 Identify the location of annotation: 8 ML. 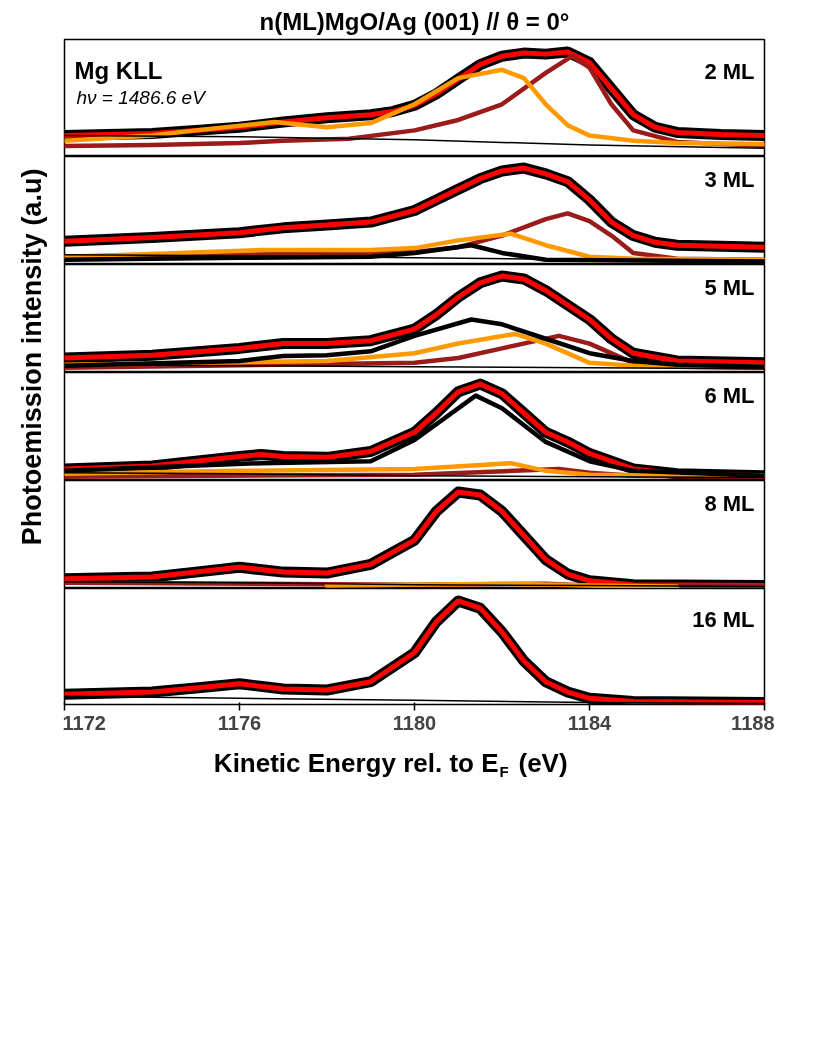
(729, 503).